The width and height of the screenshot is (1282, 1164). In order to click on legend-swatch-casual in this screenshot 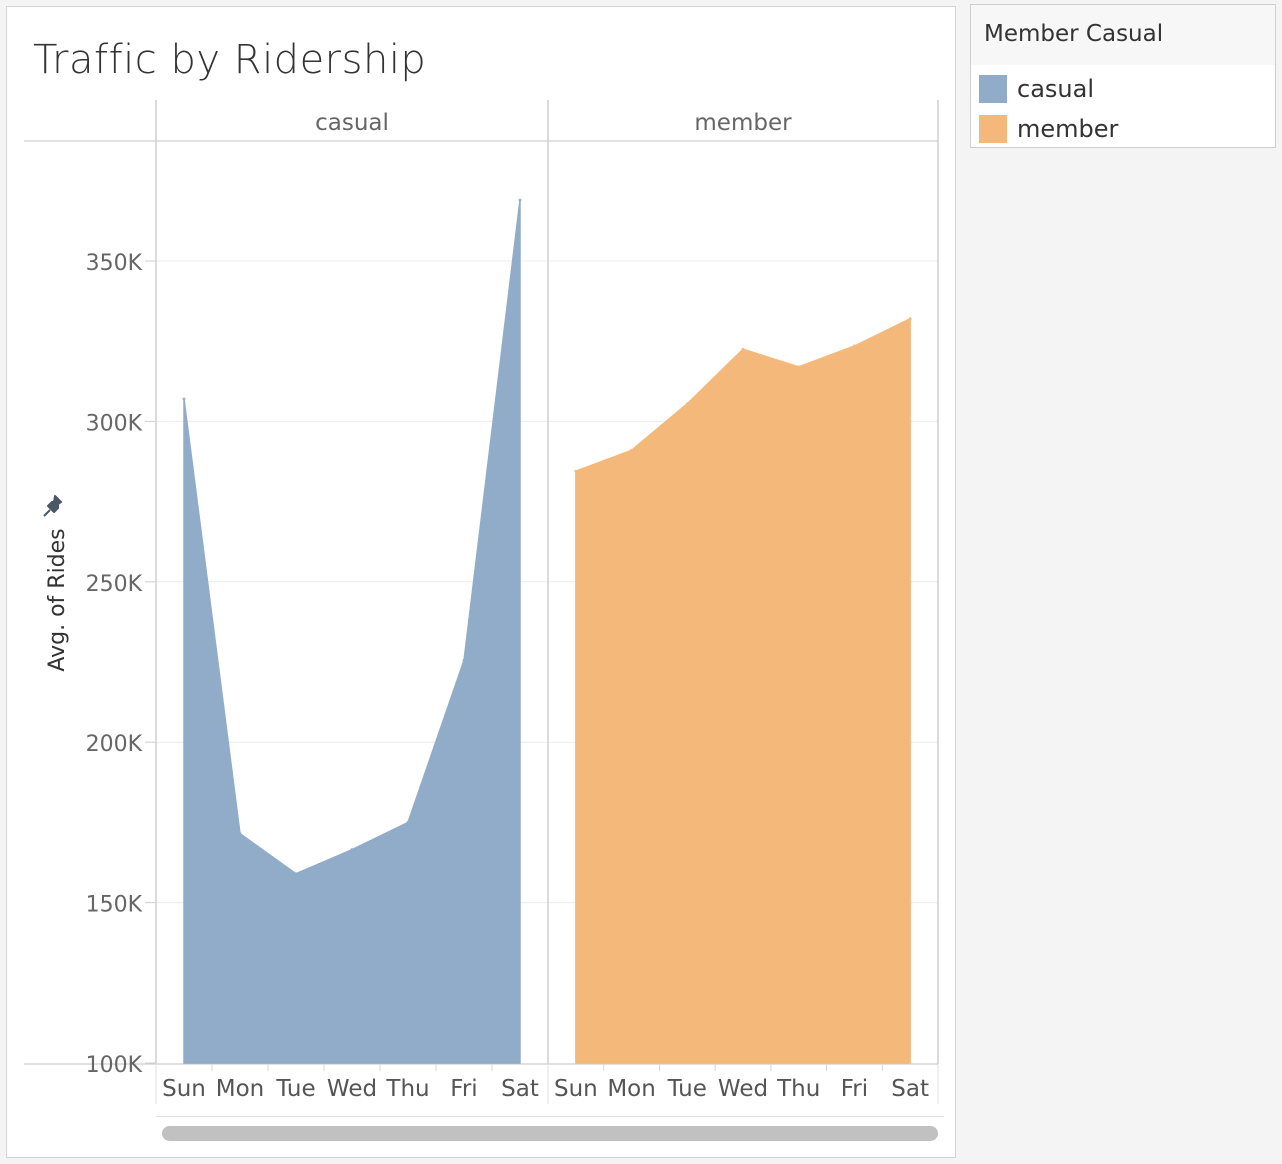, I will do `click(993, 89)`.